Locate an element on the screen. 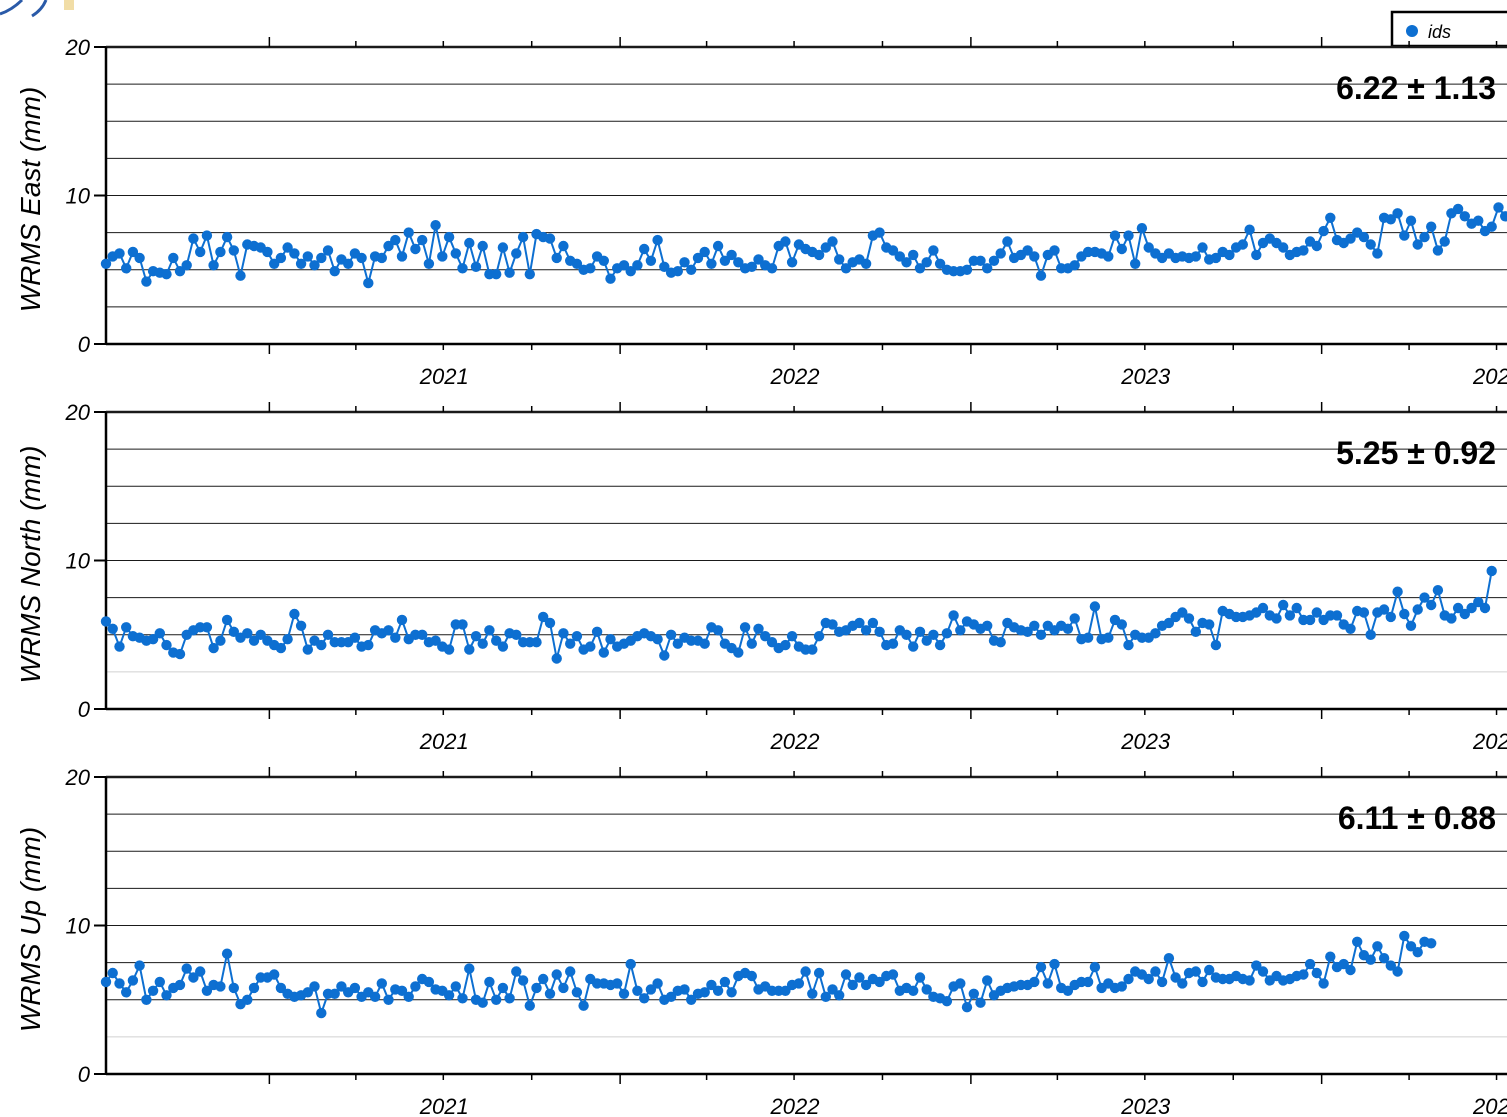 This screenshot has height=1117, width=1507. stat-annotation: 5.25 ± 0.92 is located at coordinates (1416, 453).